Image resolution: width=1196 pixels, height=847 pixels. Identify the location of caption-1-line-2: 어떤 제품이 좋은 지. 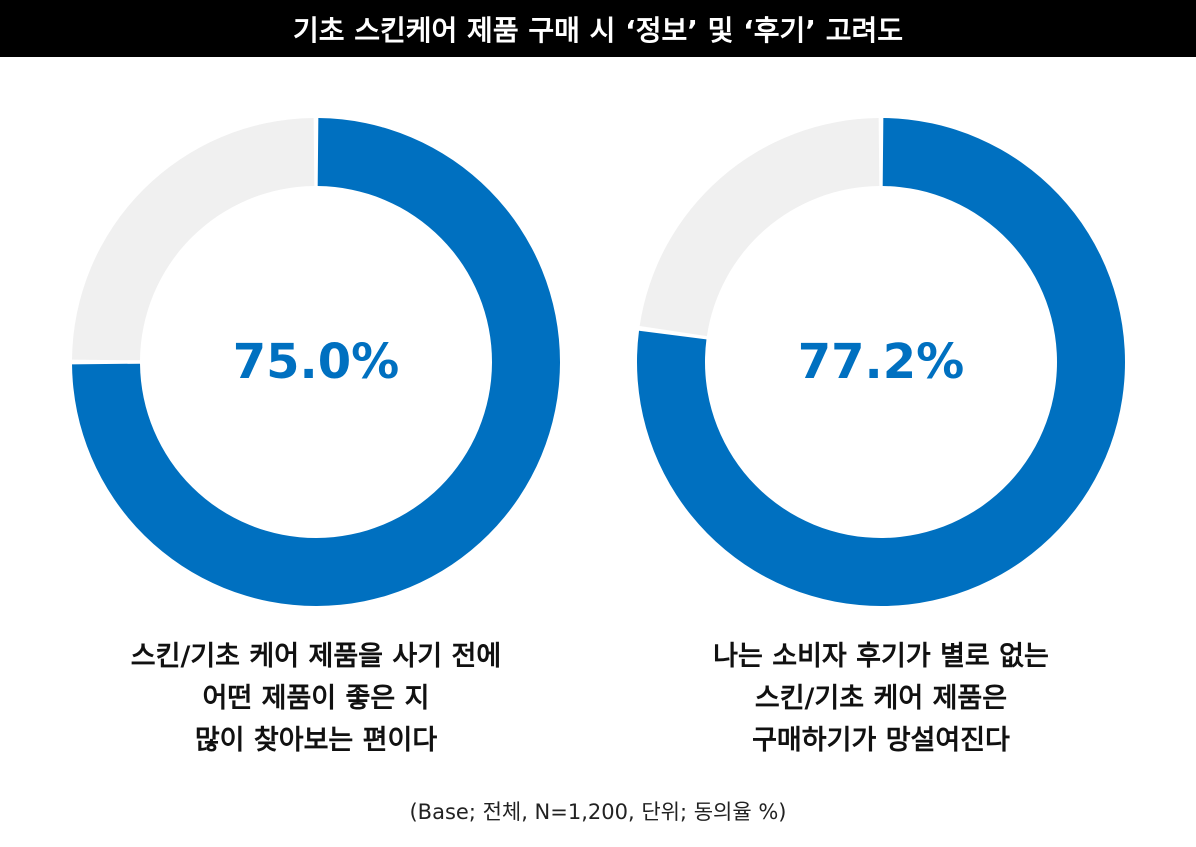
(316, 698).